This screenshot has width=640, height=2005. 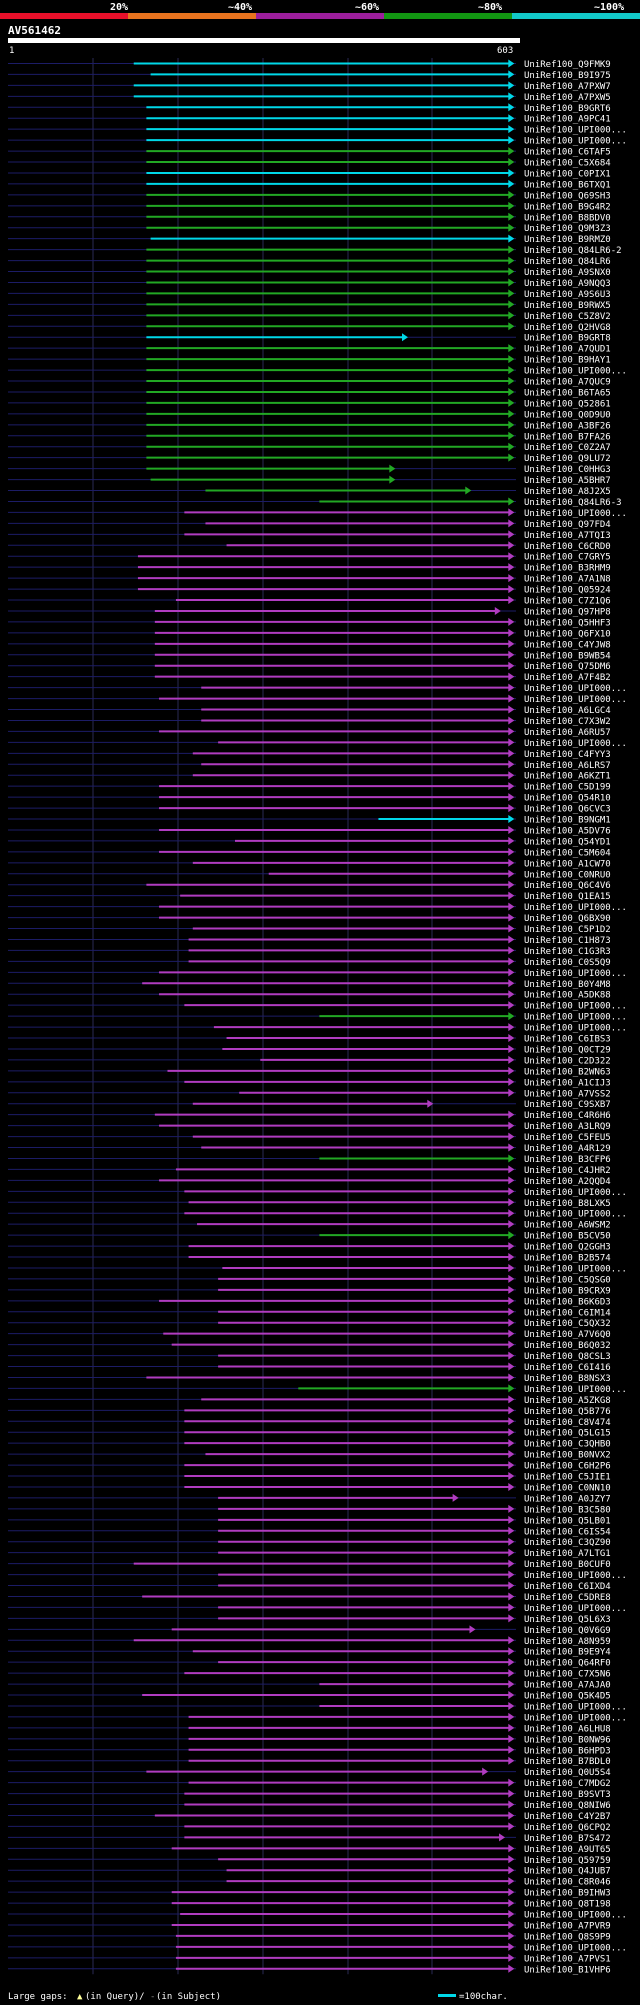 What do you see at coordinates (567, 547) in the screenshot?
I see `hit-label: UniRef100_C6CRD0` at bounding box center [567, 547].